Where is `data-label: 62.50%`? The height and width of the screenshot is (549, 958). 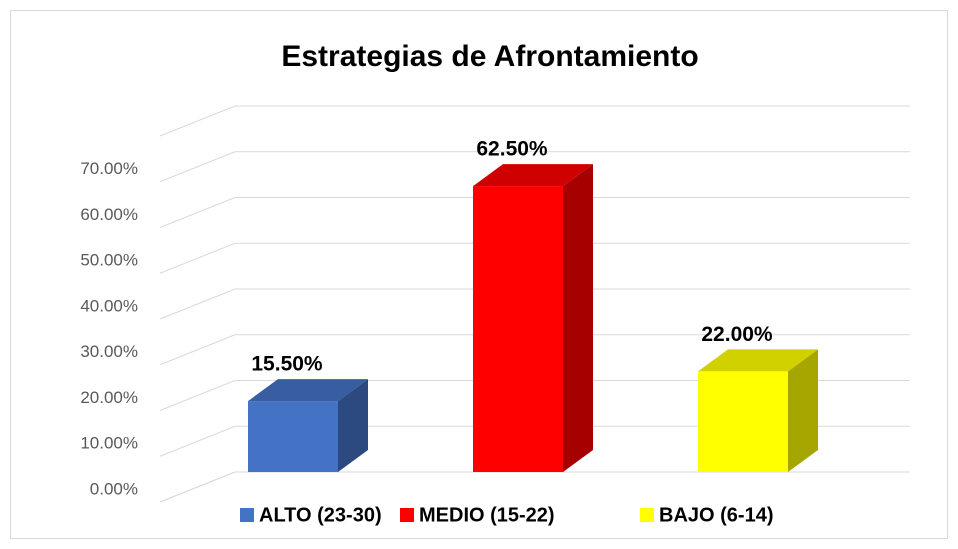 data-label: 62.50% is located at coordinates (512, 149).